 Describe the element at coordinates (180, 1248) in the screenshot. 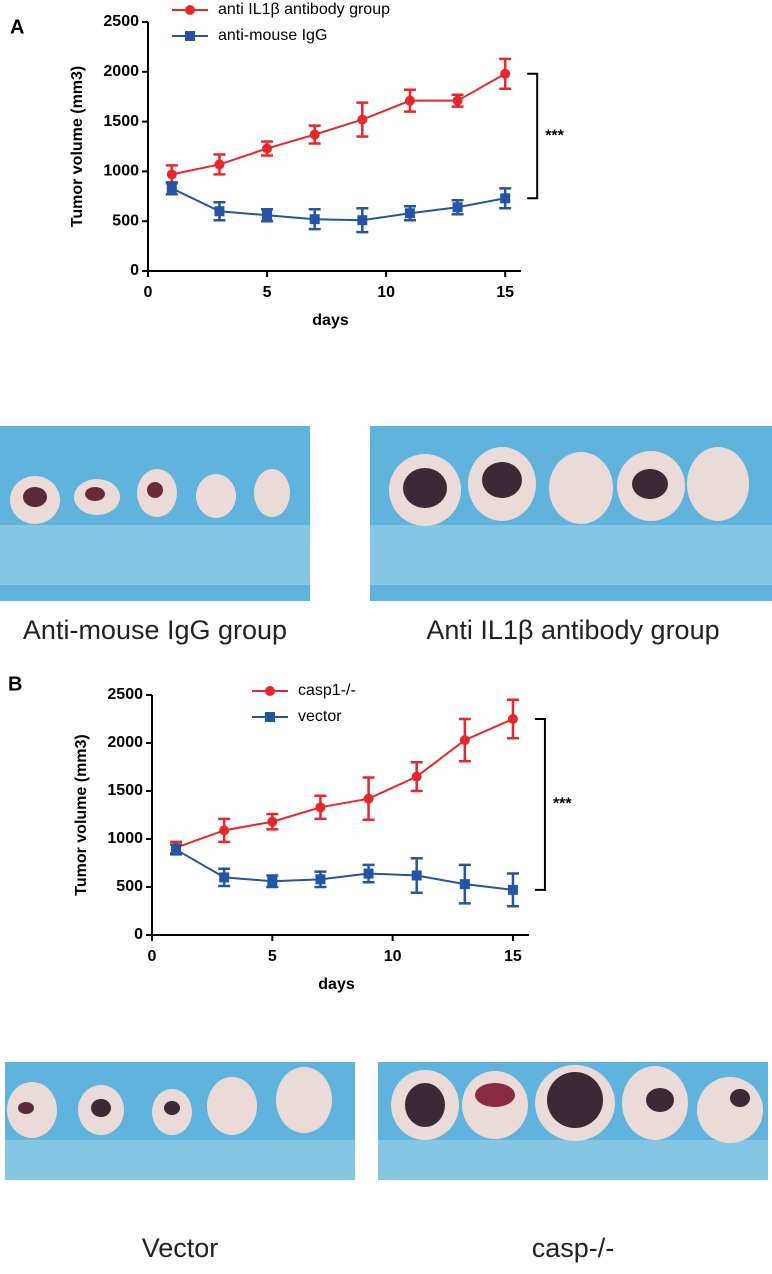

I see `photo-caption: Vector` at that location.